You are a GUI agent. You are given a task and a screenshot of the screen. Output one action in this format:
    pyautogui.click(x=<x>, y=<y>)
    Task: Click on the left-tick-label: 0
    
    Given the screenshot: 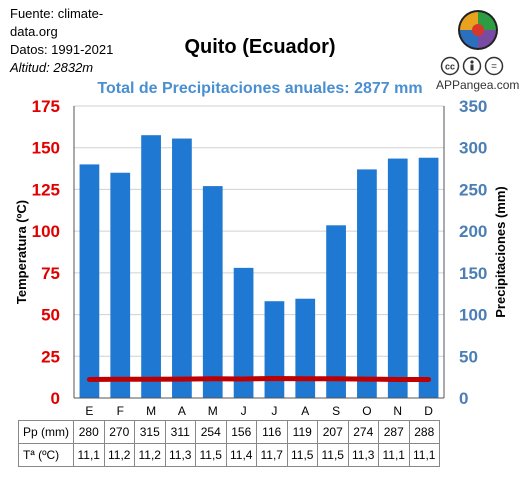 What is the action you would take?
    pyautogui.click(x=55, y=398)
    